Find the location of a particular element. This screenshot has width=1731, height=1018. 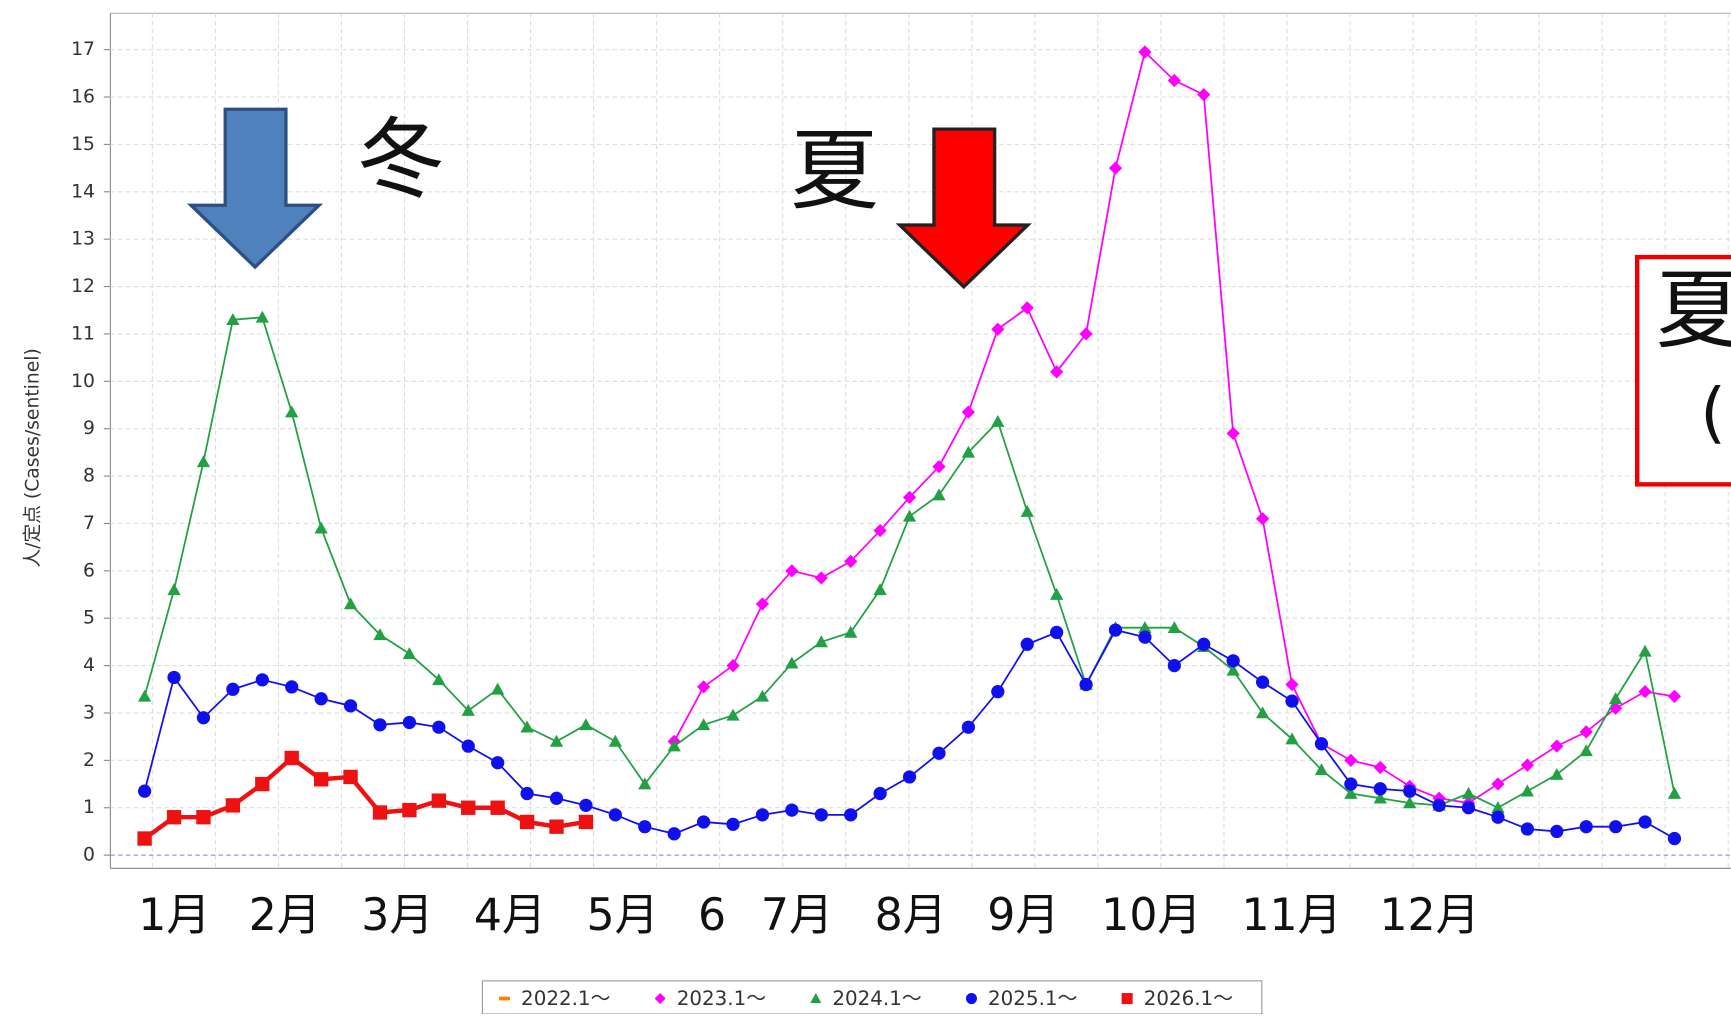

y-tick-label: 15 is located at coordinates (83, 144).